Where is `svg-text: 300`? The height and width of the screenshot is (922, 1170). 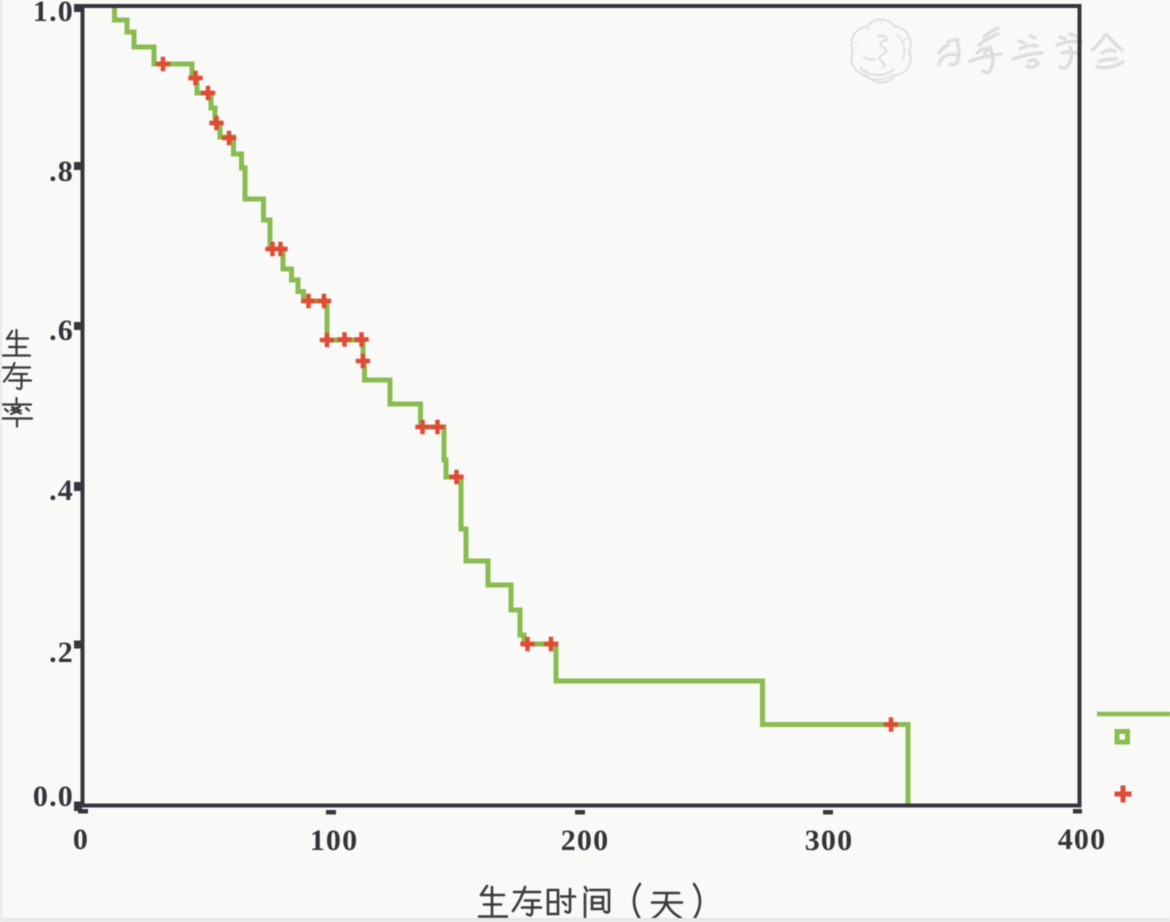
svg-text: 300 is located at coordinates (829, 840).